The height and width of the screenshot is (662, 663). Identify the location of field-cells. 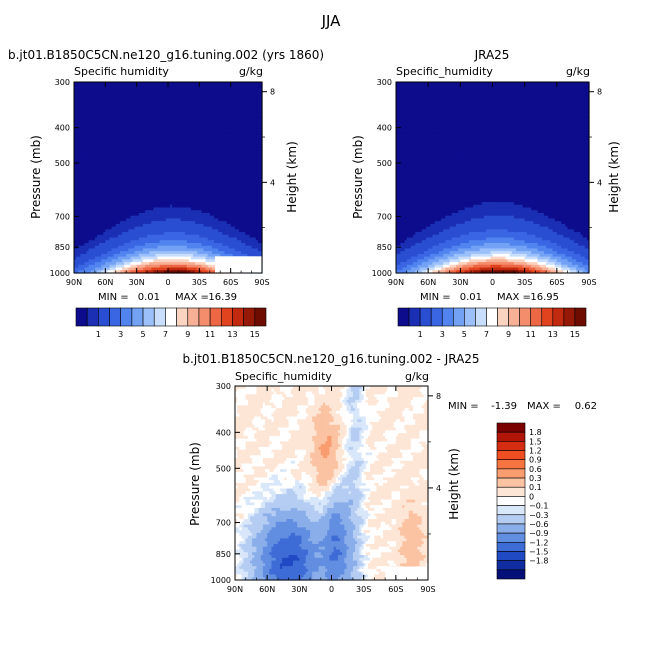
(168, 178).